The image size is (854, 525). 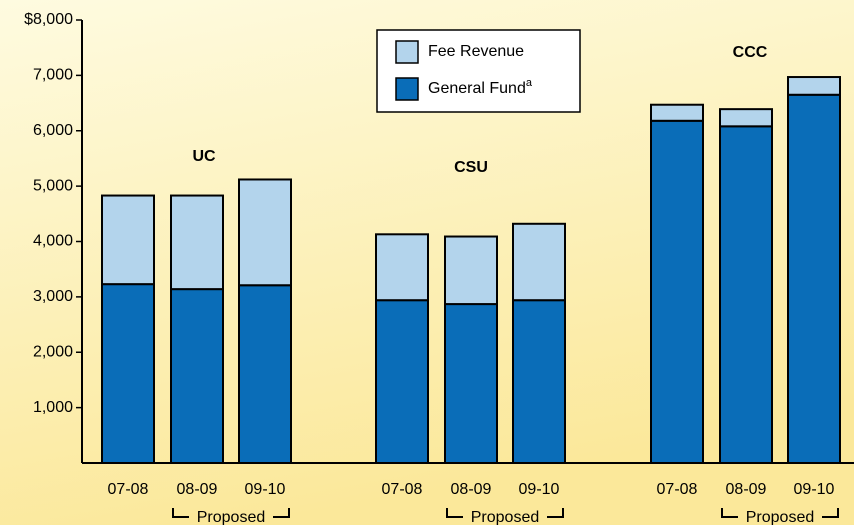 I want to click on legend-name: General Fund, so click(x=477, y=88).